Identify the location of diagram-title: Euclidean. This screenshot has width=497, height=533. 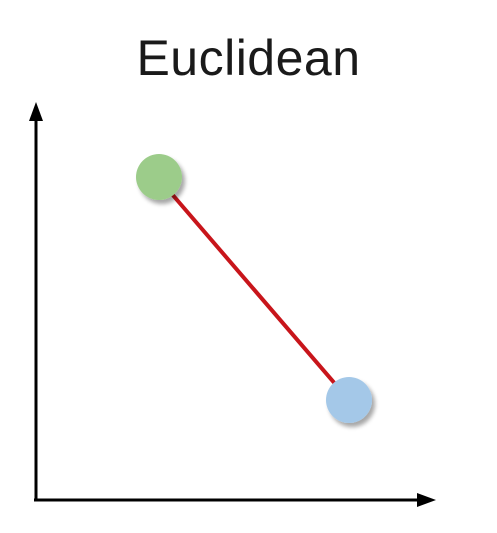
(248, 58).